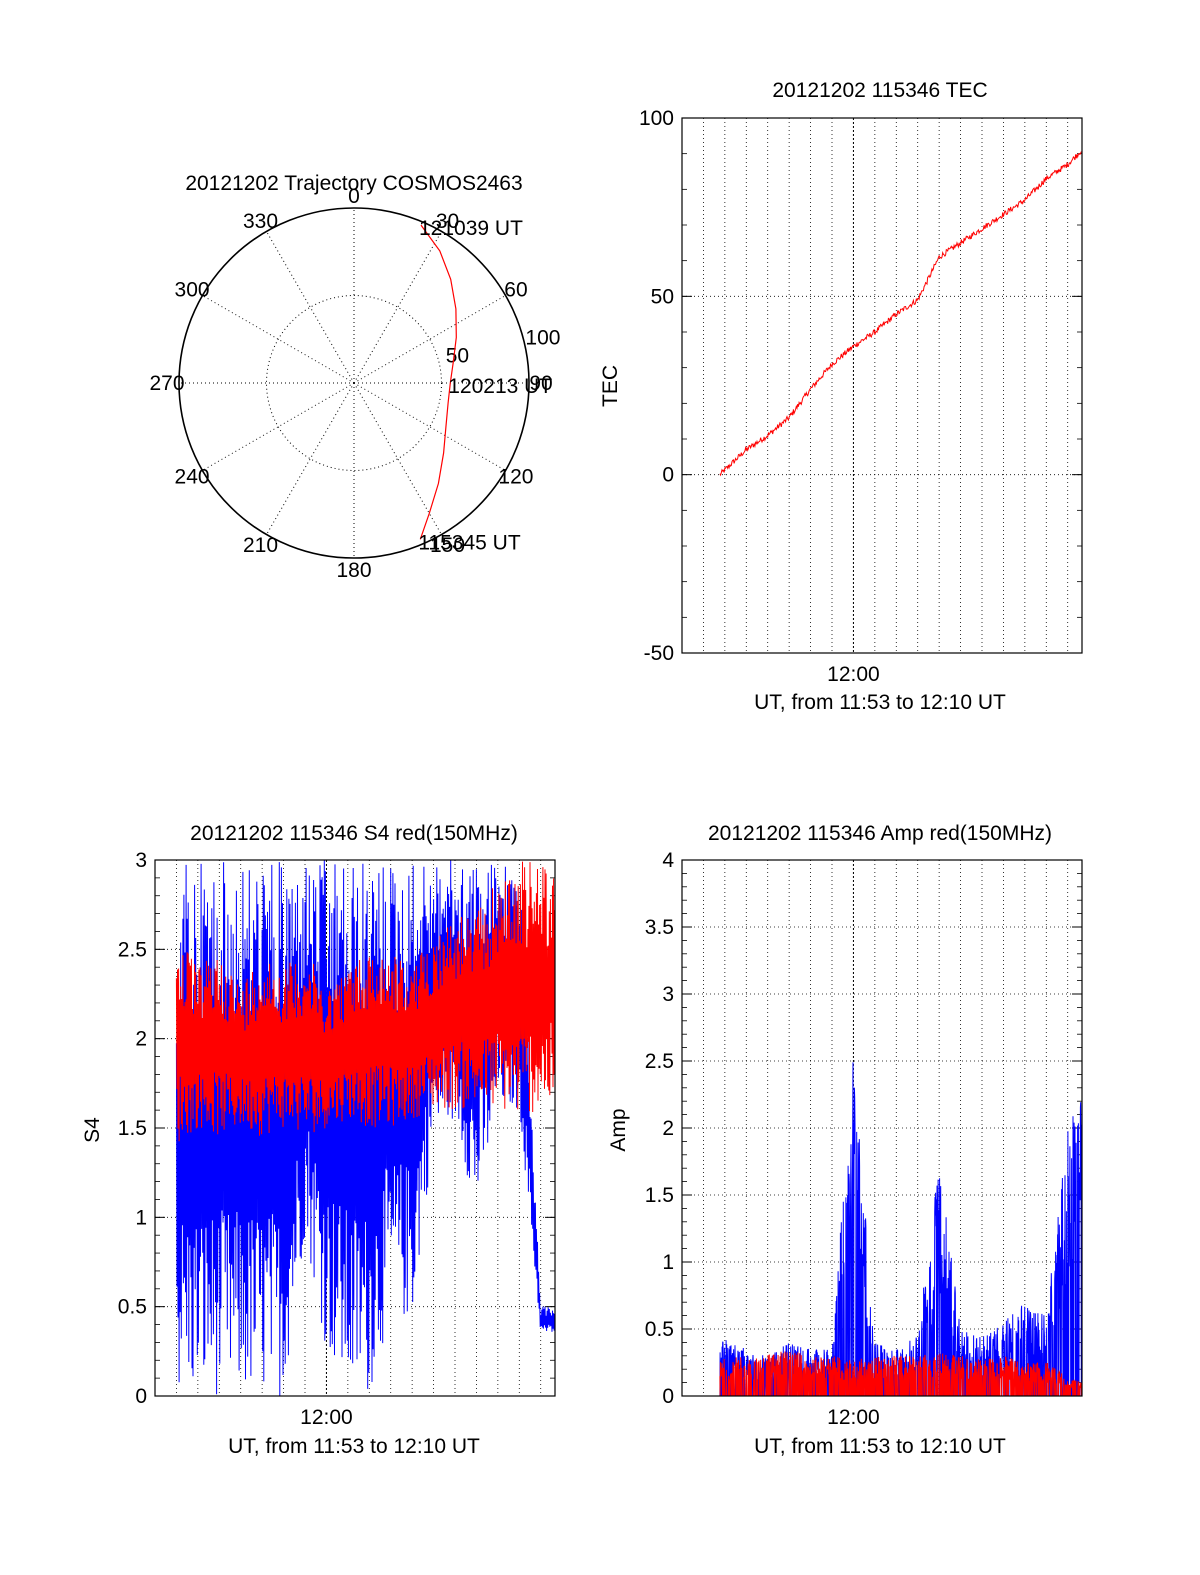 Image resolution: width=1200 pixels, height=1575 pixels. Describe the element at coordinates (656, 386) in the screenshot. I see `tec-y-tick-labels: -50 0 50 100` at that location.